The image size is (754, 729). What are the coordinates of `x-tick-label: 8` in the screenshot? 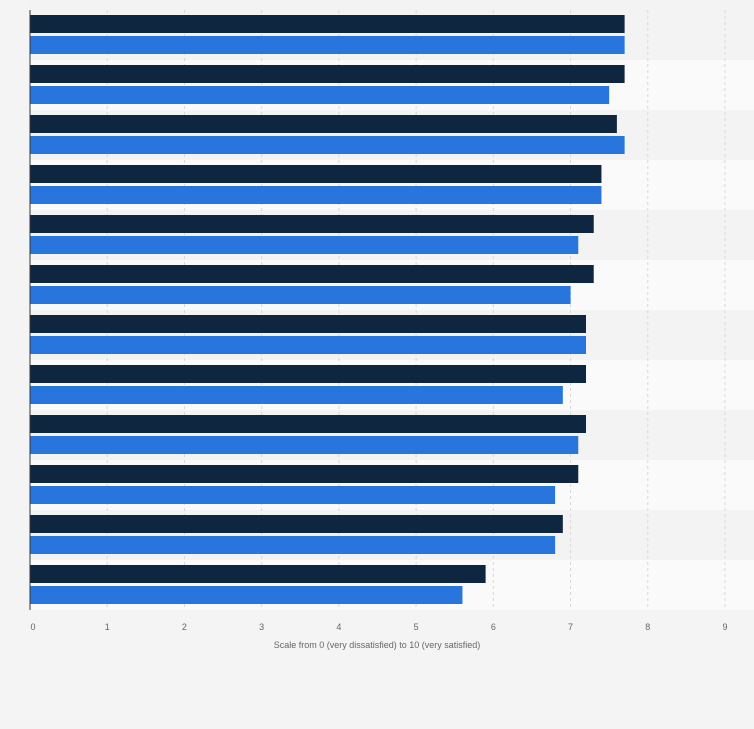 It's located at (647, 627).